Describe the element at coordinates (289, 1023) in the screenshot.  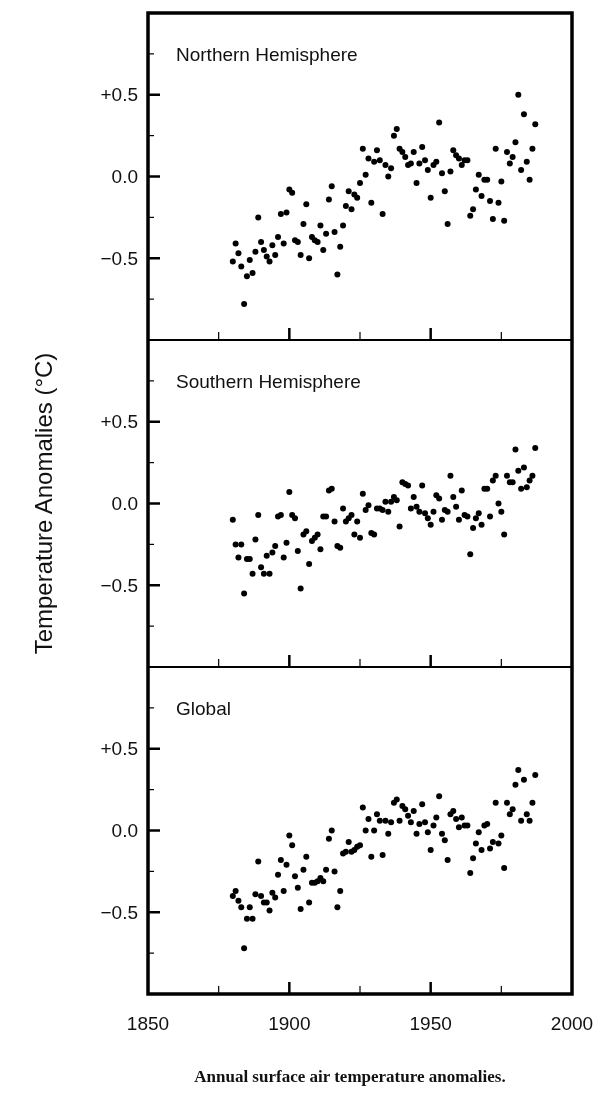
I see `x-tick-label: 1900` at that location.